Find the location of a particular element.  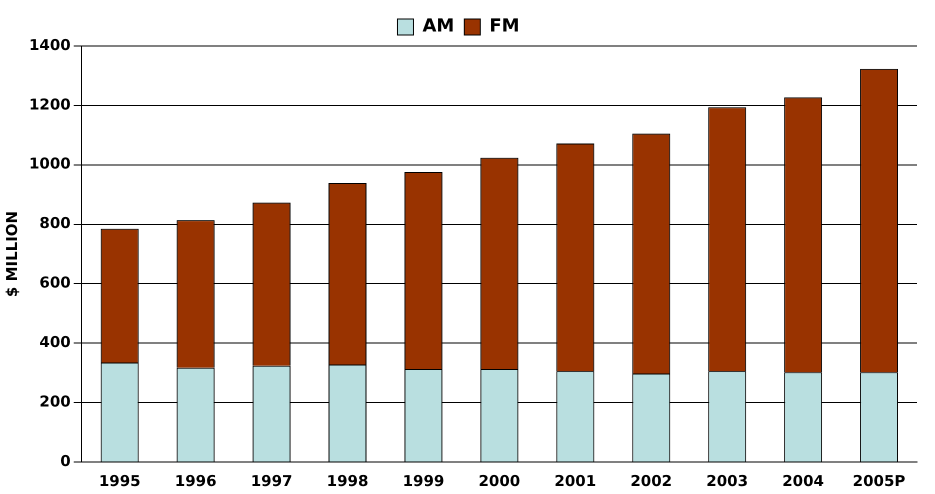

x-tick-label: 2002 is located at coordinates (651, 481).